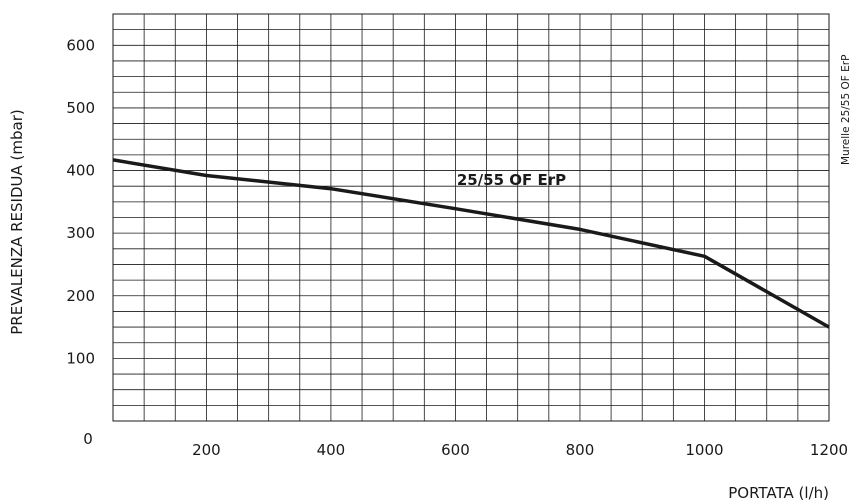 Image resolution: width=858 pixels, height=504 pixels. What do you see at coordinates (704, 450) in the screenshot?
I see `x-tick-label: 1000` at bounding box center [704, 450].